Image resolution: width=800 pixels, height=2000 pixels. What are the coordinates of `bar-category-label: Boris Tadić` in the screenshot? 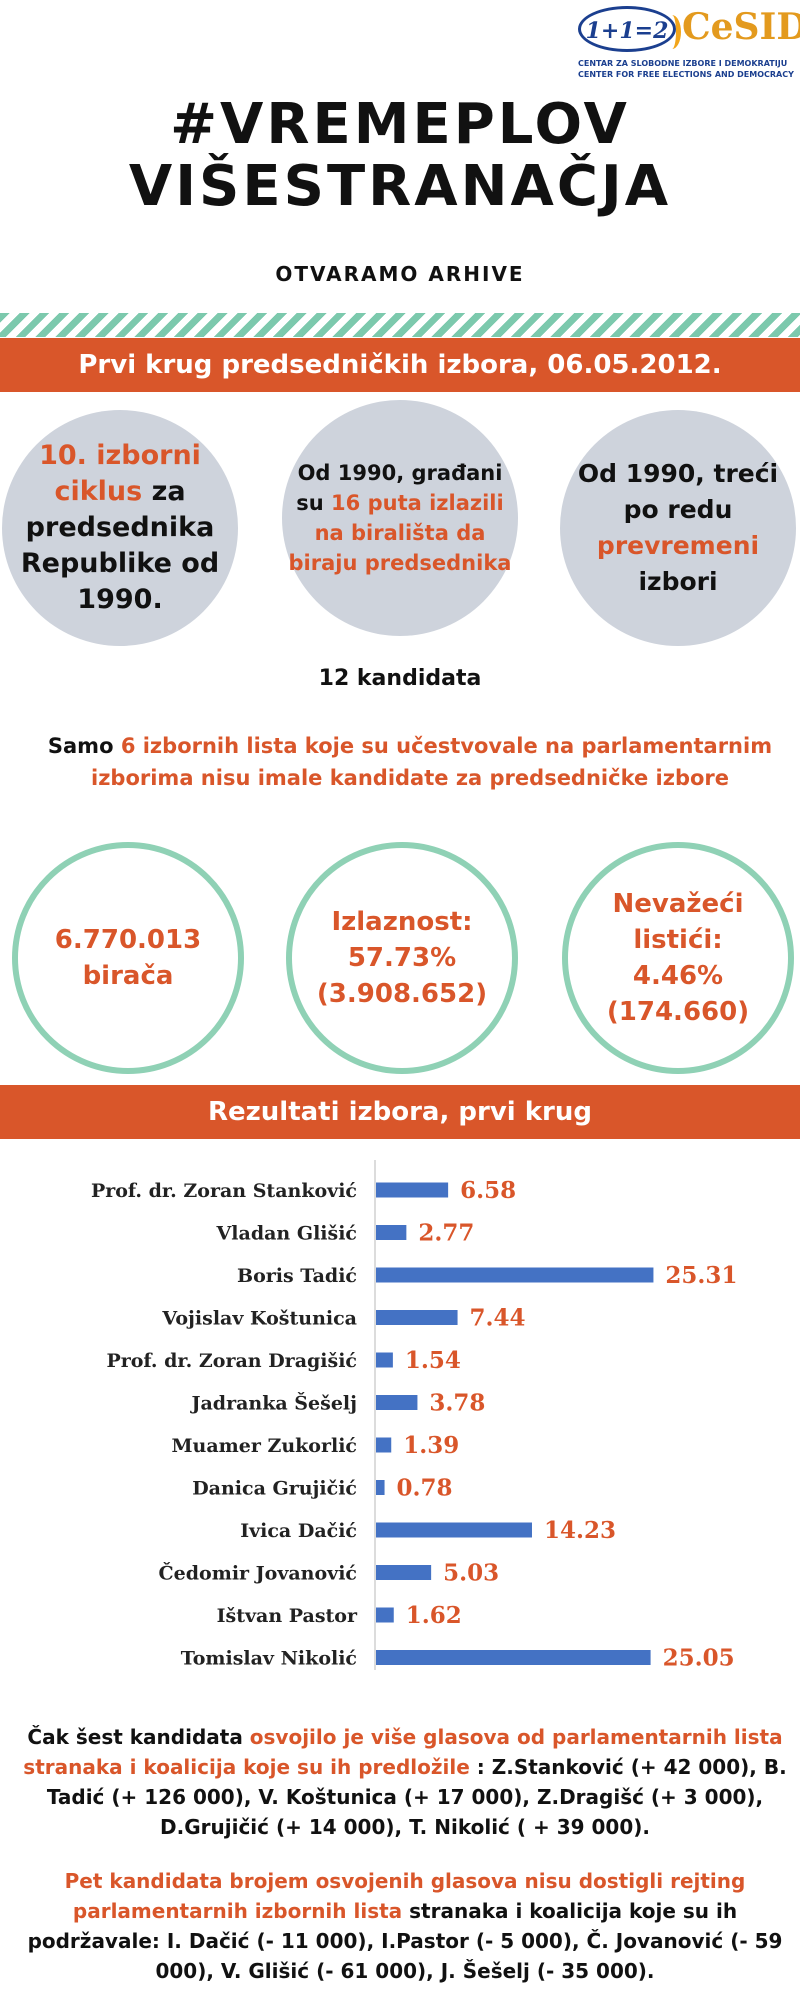 It's located at (297, 1276).